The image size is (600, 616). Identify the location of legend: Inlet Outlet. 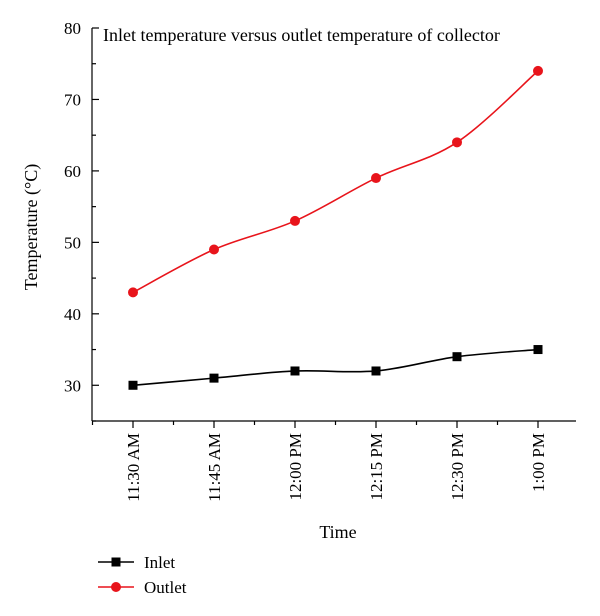
(142, 575).